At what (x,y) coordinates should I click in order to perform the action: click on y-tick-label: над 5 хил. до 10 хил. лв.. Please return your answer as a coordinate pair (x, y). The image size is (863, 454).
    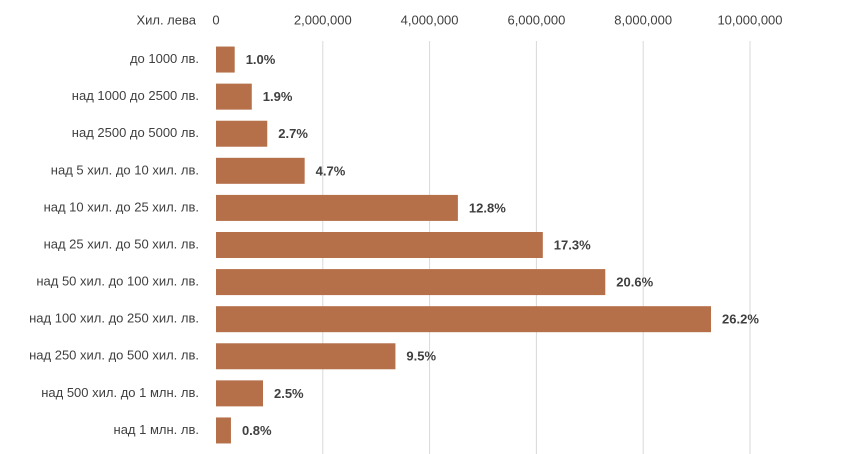
    Looking at the image, I should click on (125, 169).